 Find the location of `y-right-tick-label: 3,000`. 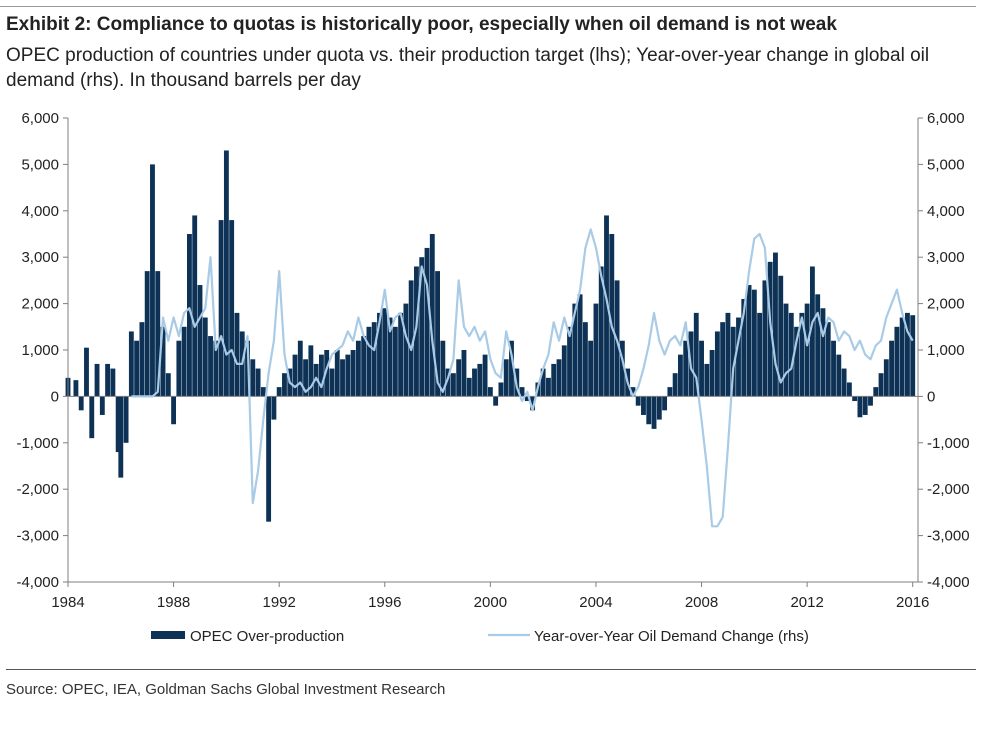

y-right-tick-label: 3,000 is located at coordinates (946, 257).